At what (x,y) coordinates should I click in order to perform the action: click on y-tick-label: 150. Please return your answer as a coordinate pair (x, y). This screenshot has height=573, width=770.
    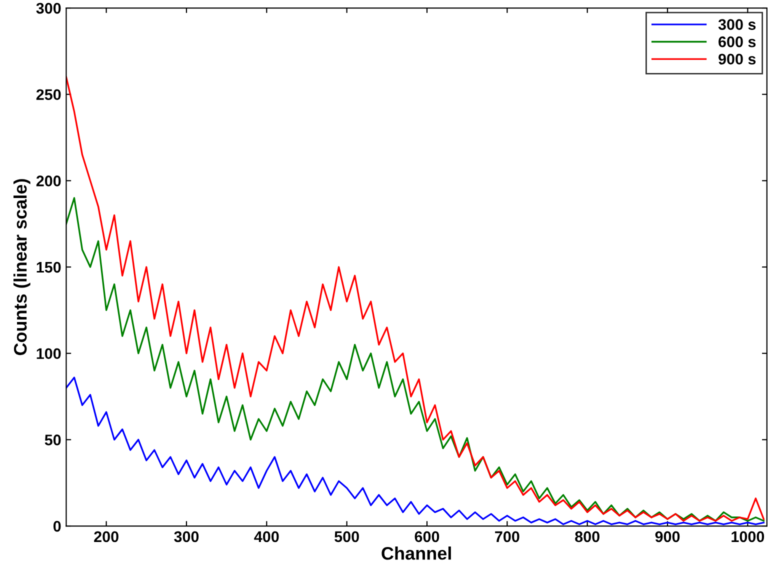
    Looking at the image, I should click on (48, 267).